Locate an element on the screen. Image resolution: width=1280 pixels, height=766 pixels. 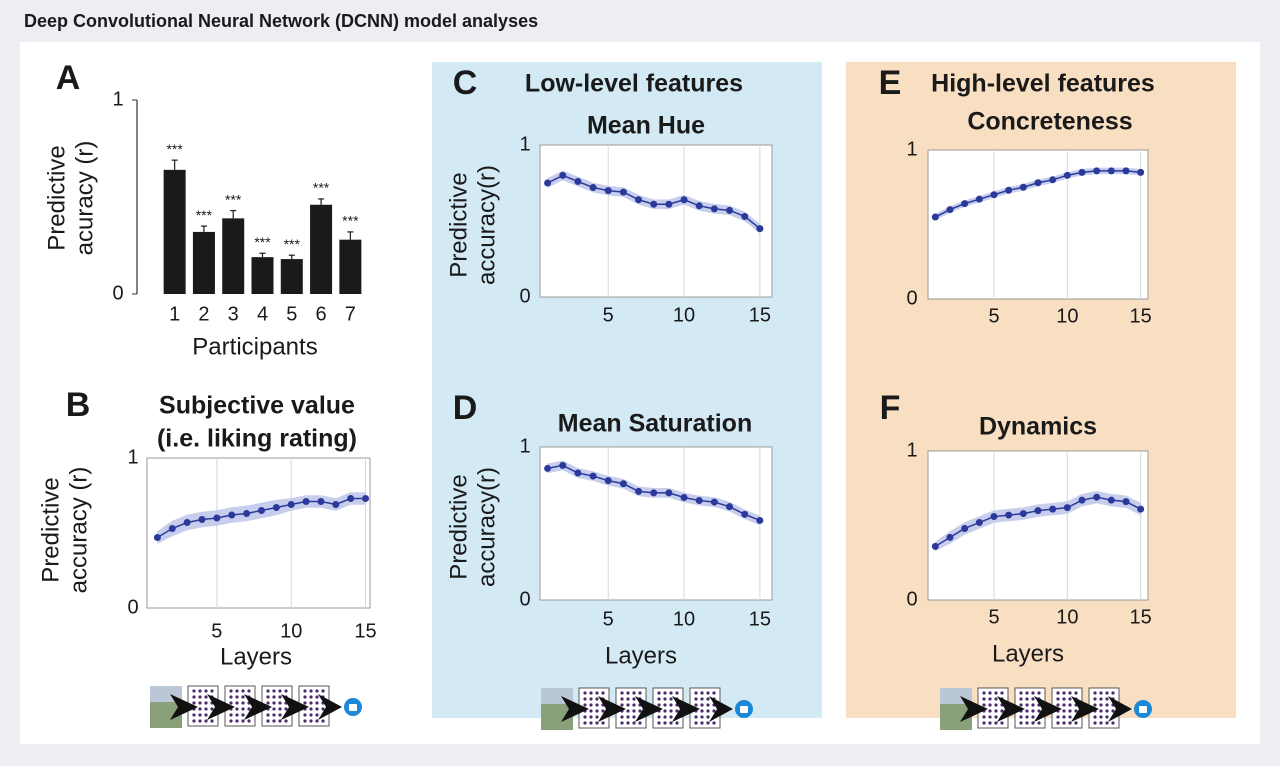
x-tick-label: 4 is located at coordinates (262, 314).